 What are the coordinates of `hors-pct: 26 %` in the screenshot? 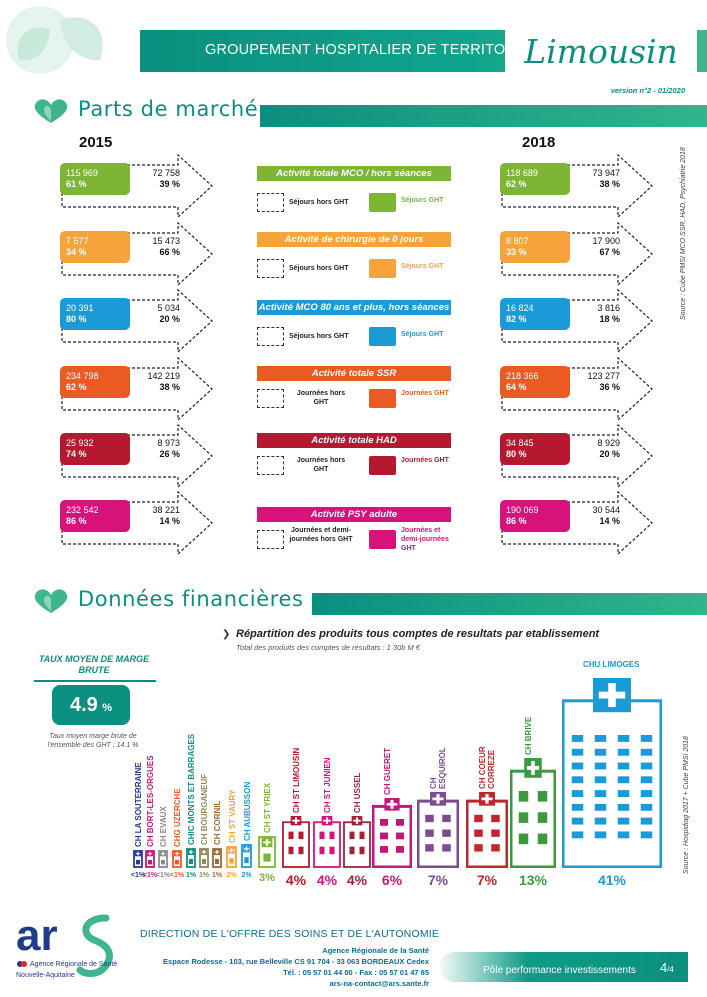 It's located at (169, 454).